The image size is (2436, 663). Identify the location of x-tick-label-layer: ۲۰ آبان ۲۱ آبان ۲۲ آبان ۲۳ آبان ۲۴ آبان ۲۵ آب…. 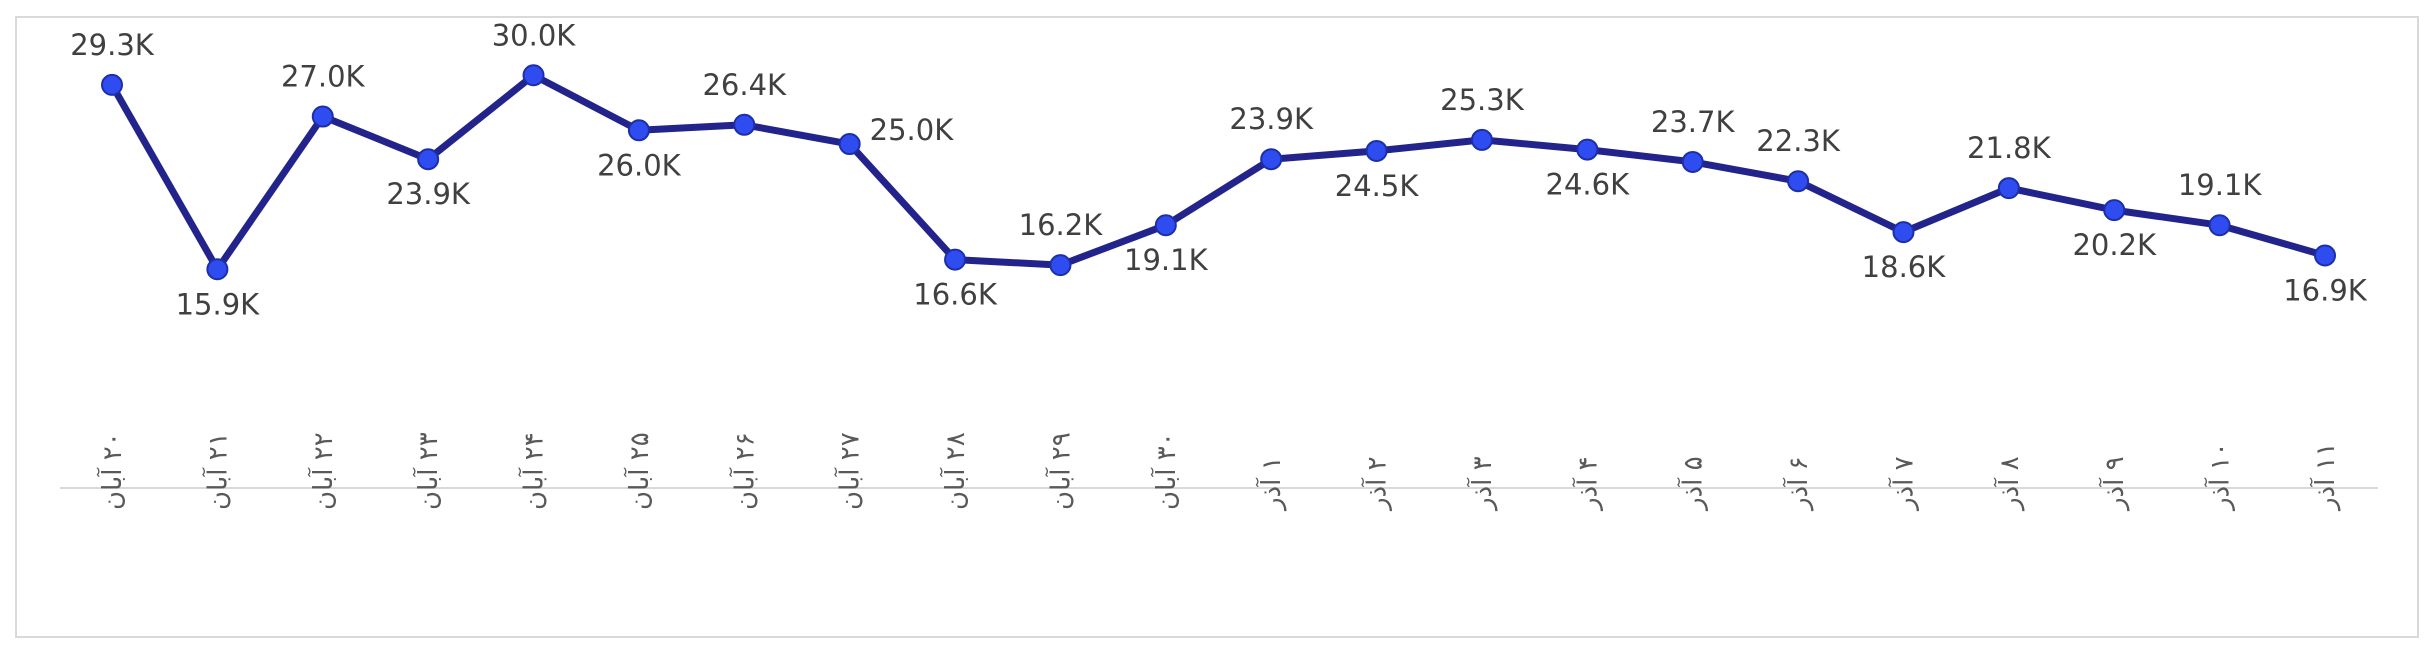
(1218, 472).